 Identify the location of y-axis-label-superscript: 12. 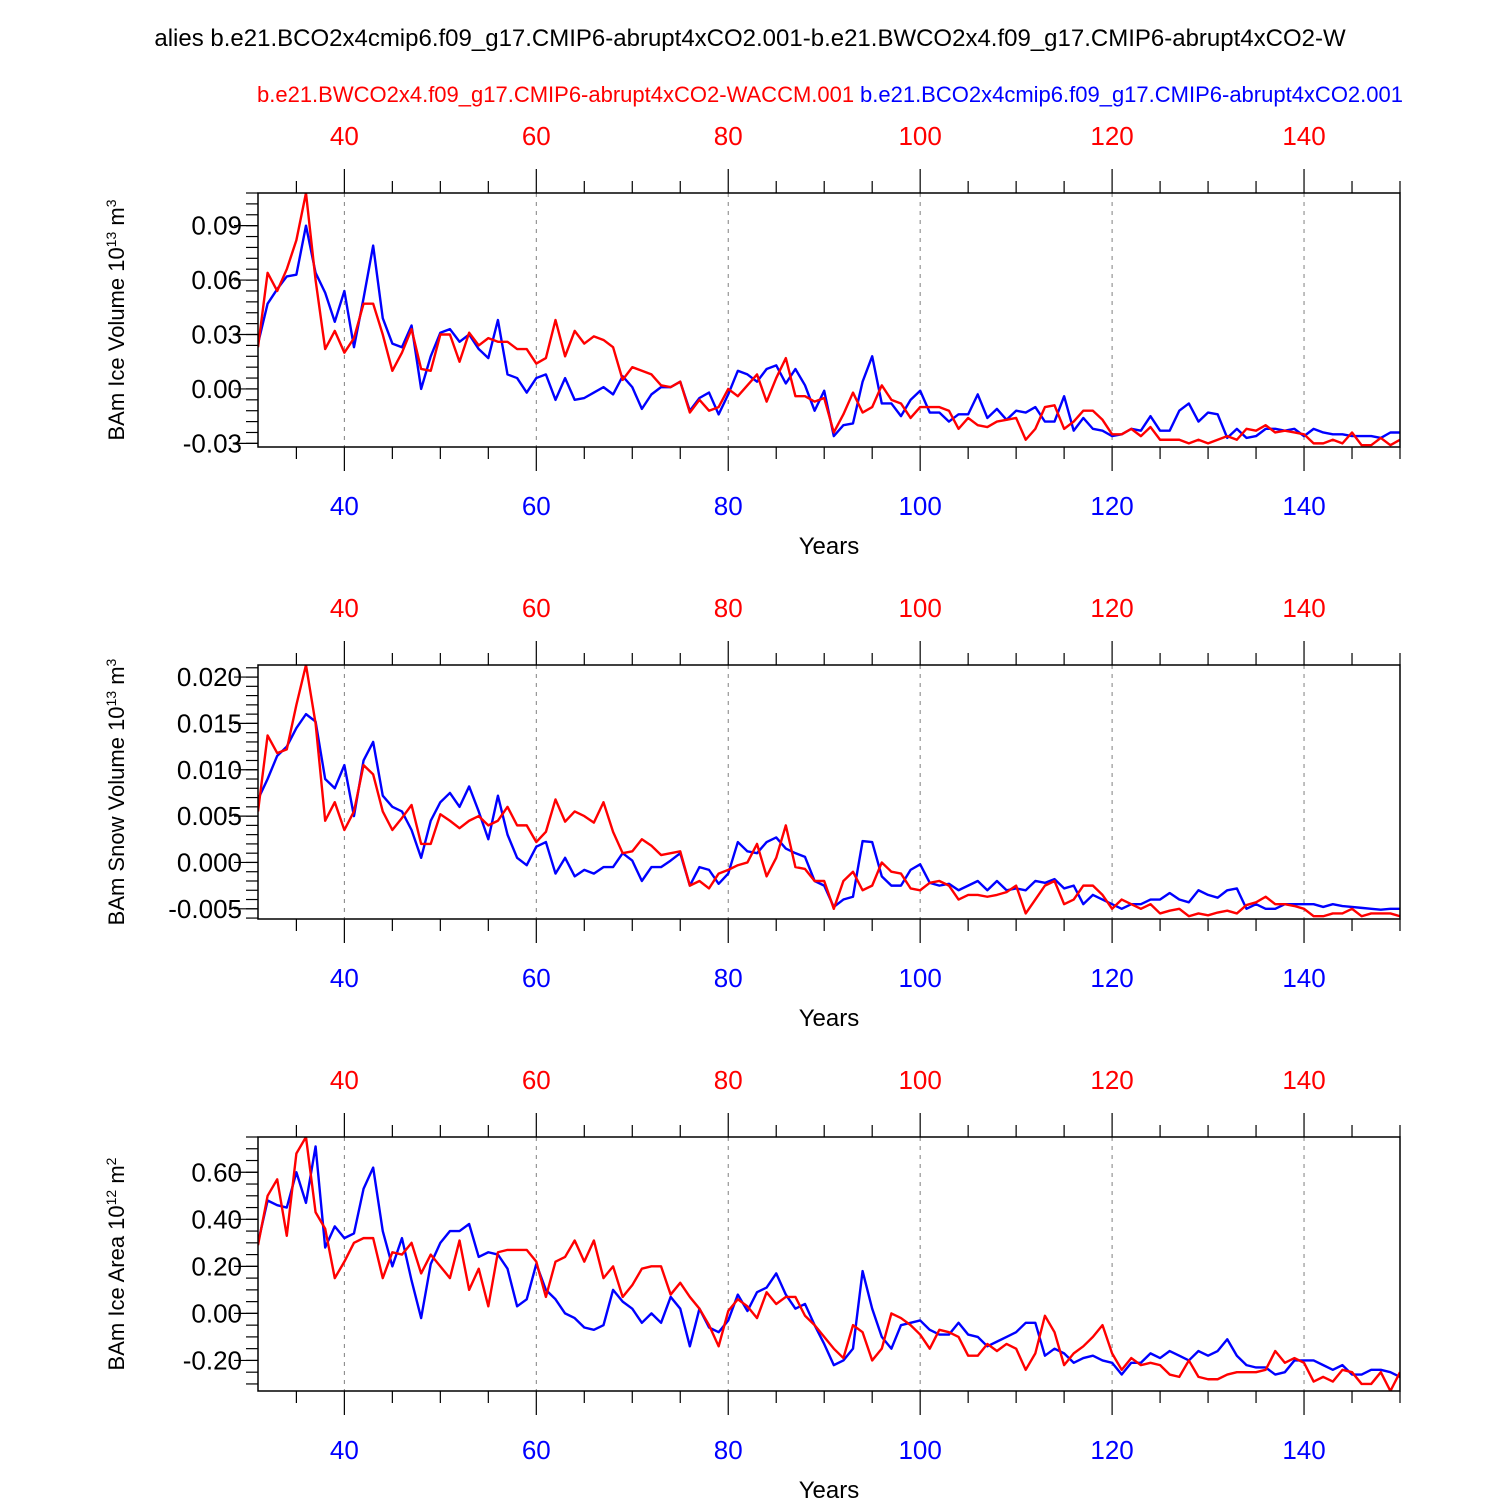
(111, 1198).